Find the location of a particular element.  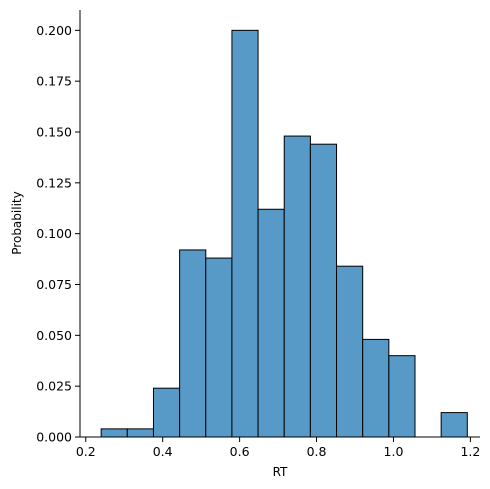

x-axis-label: RT is located at coordinates (280, 472).